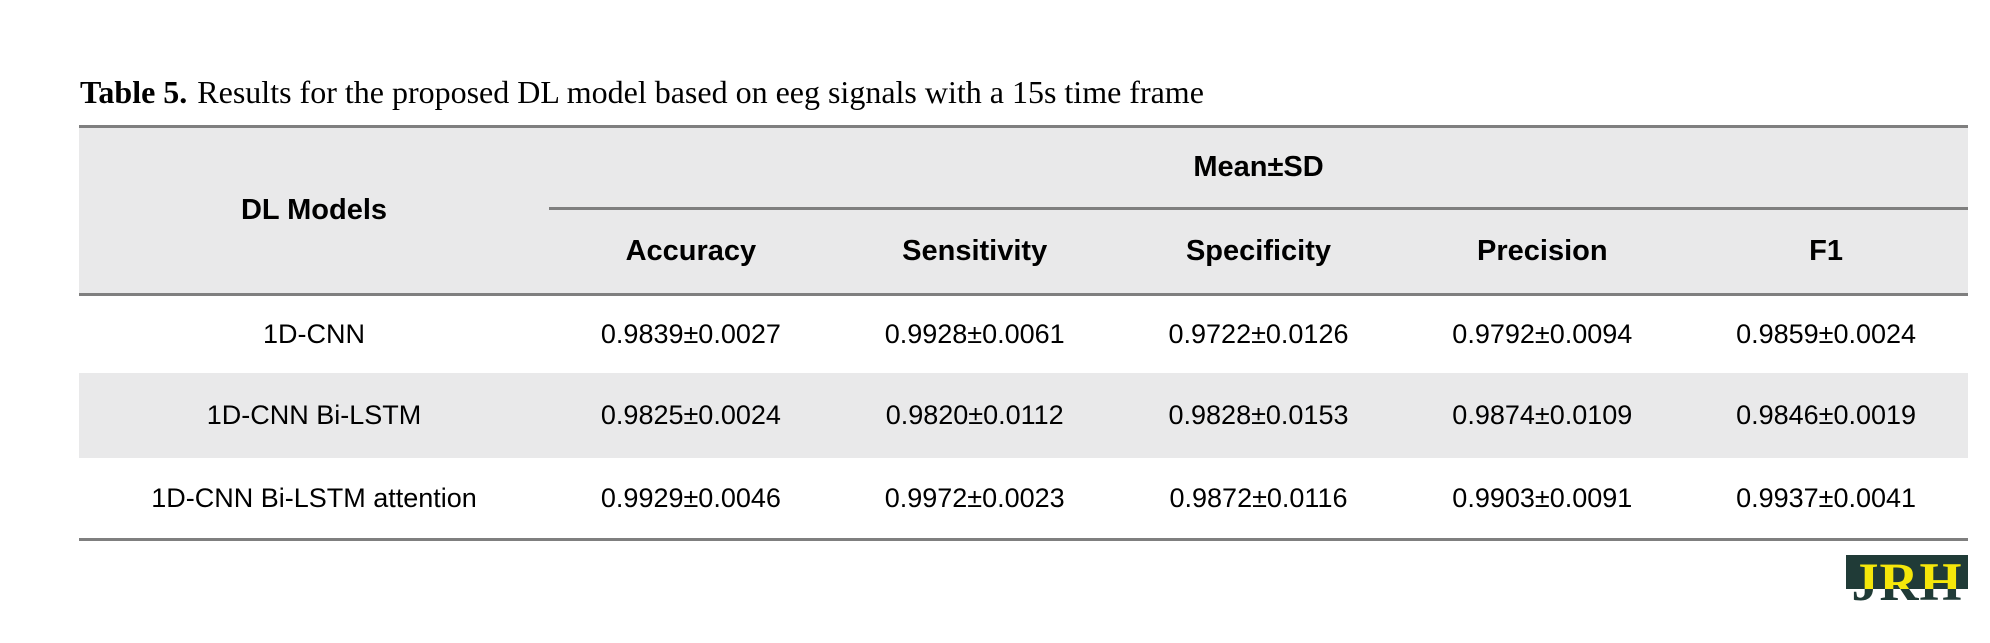 The width and height of the screenshot is (1990, 643). I want to click on column-header-dl-models: DL Models, so click(314, 210).